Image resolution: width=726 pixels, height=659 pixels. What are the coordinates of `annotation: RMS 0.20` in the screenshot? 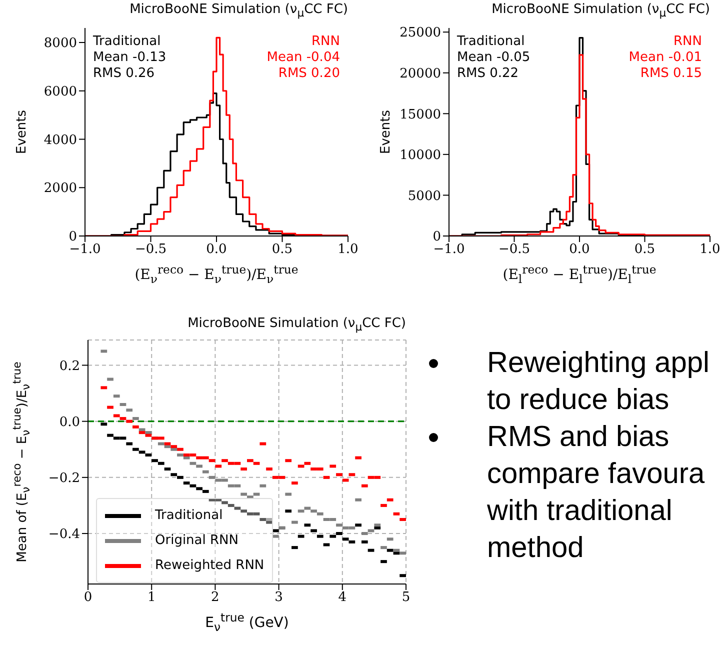 It's located at (308, 74).